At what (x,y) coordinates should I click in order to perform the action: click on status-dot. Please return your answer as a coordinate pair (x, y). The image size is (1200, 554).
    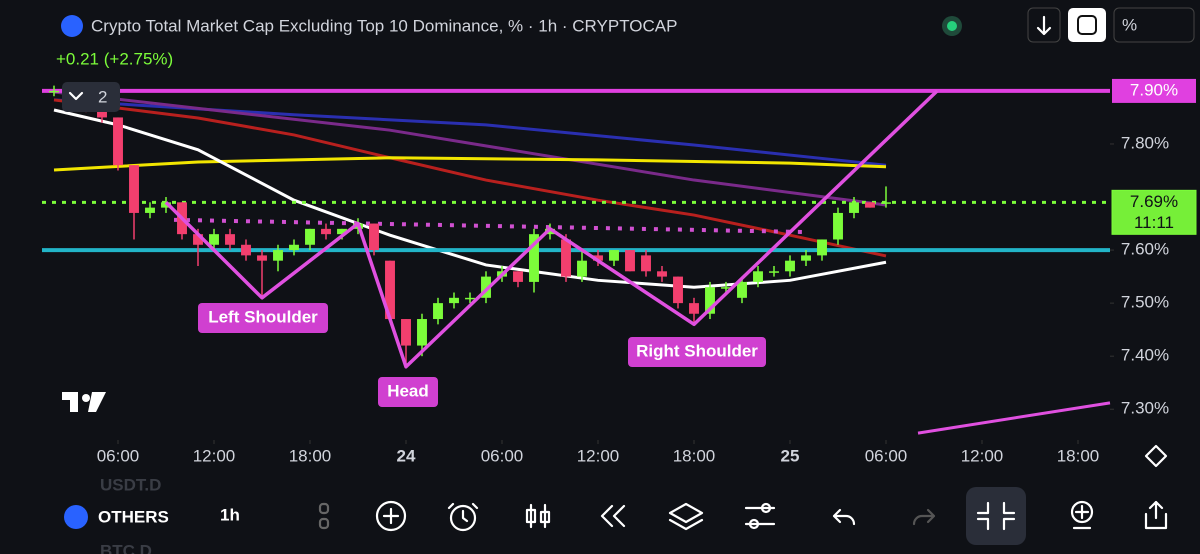
    Looking at the image, I should click on (952, 26).